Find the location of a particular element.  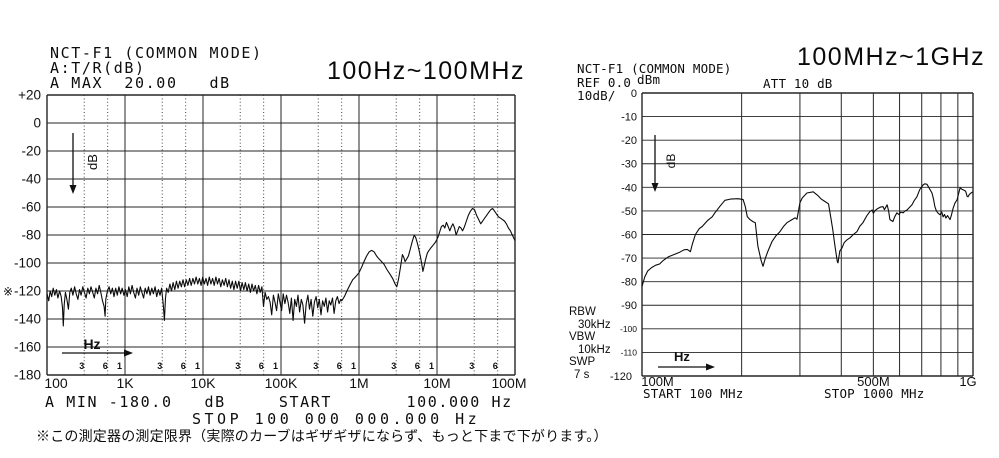

left-instrument-label: NCT-F1 (COMMON MODE) is located at coordinates (156, 53).